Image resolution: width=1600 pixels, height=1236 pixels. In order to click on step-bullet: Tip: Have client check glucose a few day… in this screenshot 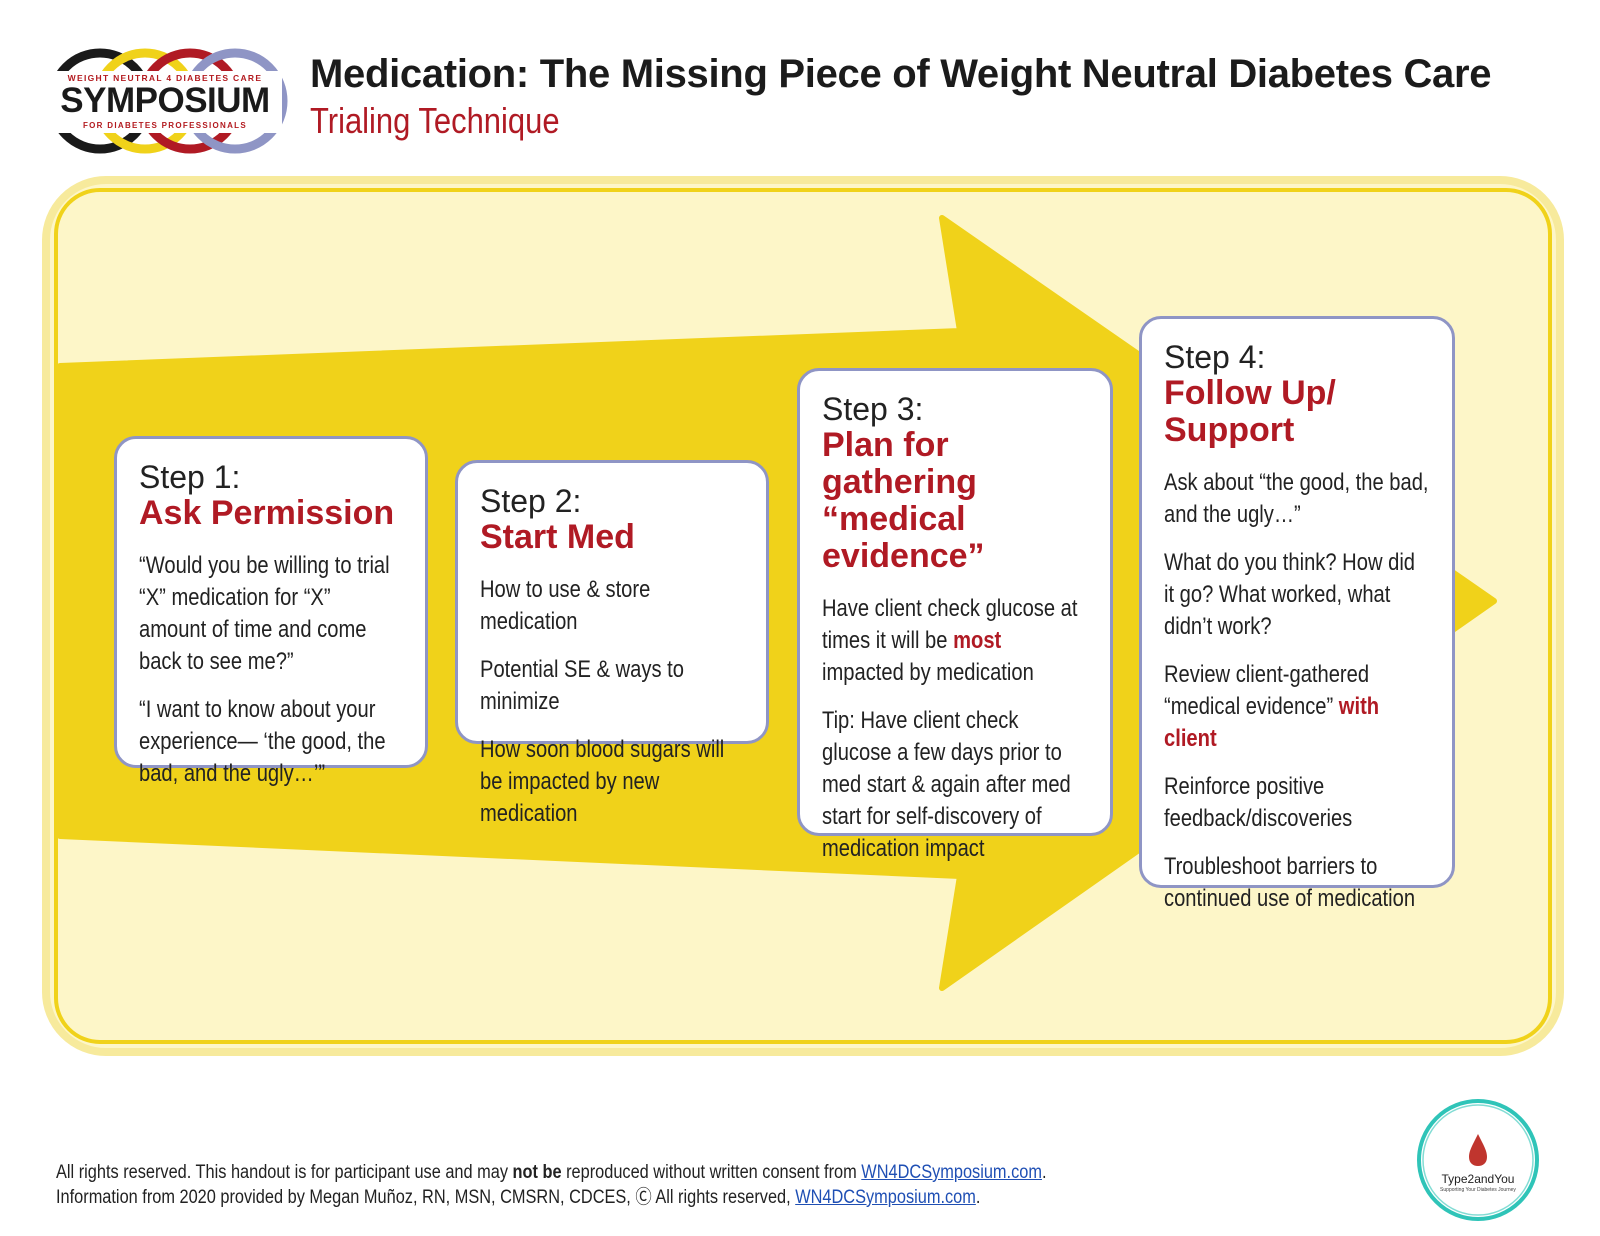, I will do `click(946, 784)`.